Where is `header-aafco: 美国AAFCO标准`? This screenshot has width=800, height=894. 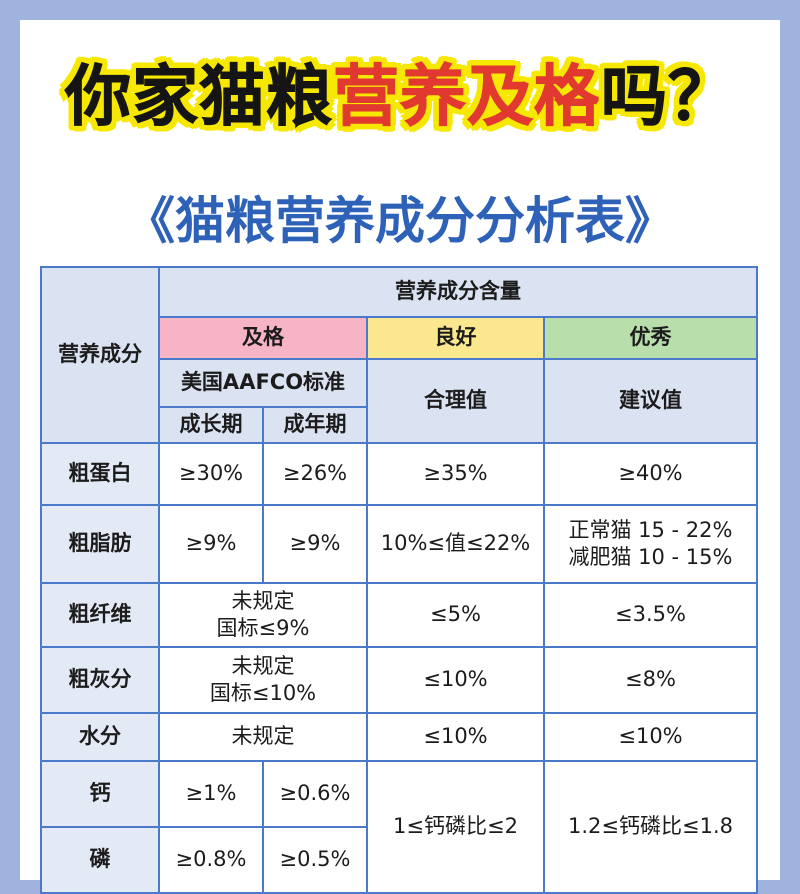 header-aafco: 美国AAFCO标准 is located at coordinates (263, 383).